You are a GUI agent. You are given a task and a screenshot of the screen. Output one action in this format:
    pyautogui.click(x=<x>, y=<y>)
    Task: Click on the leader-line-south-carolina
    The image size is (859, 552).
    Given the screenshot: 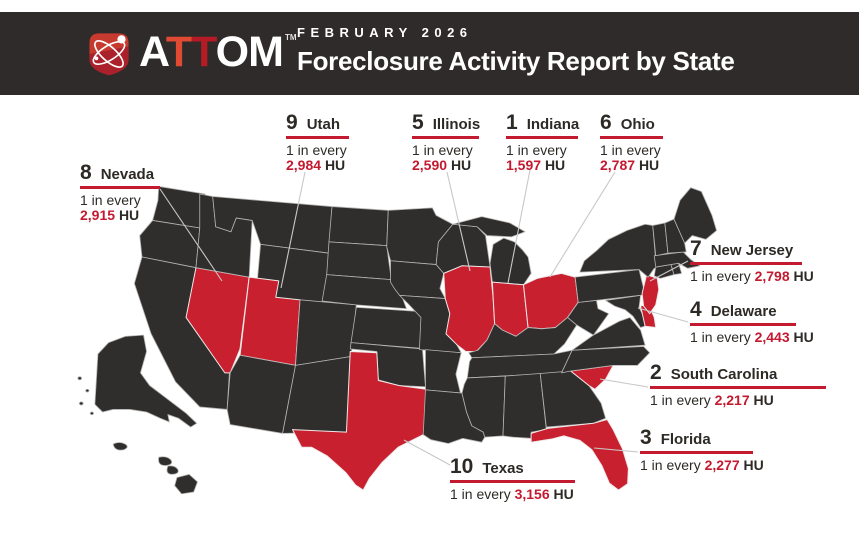 What is the action you would take?
    pyautogui.click(x=624, y=383)
    